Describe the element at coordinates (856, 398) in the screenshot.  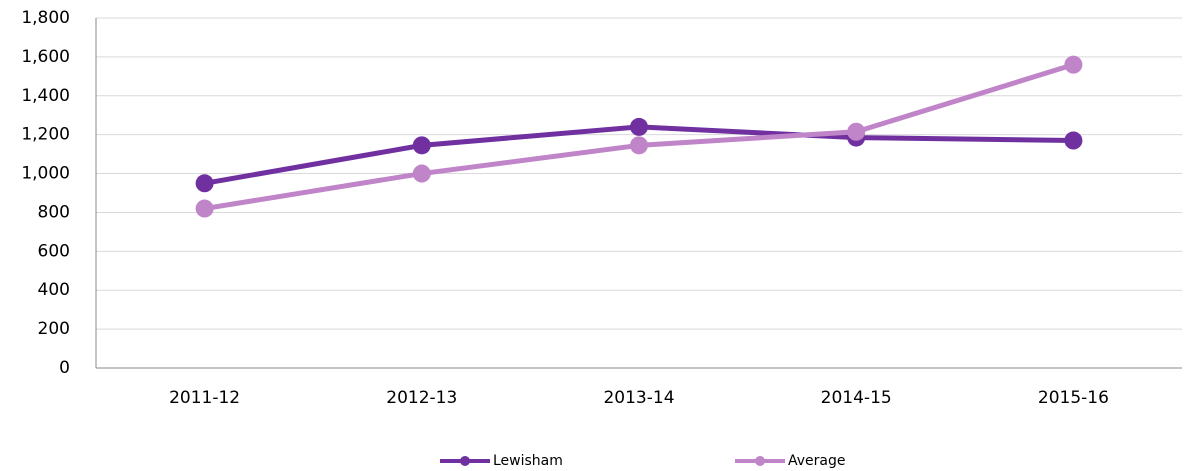
I see `x-tick-label: 2014-15` at that location.